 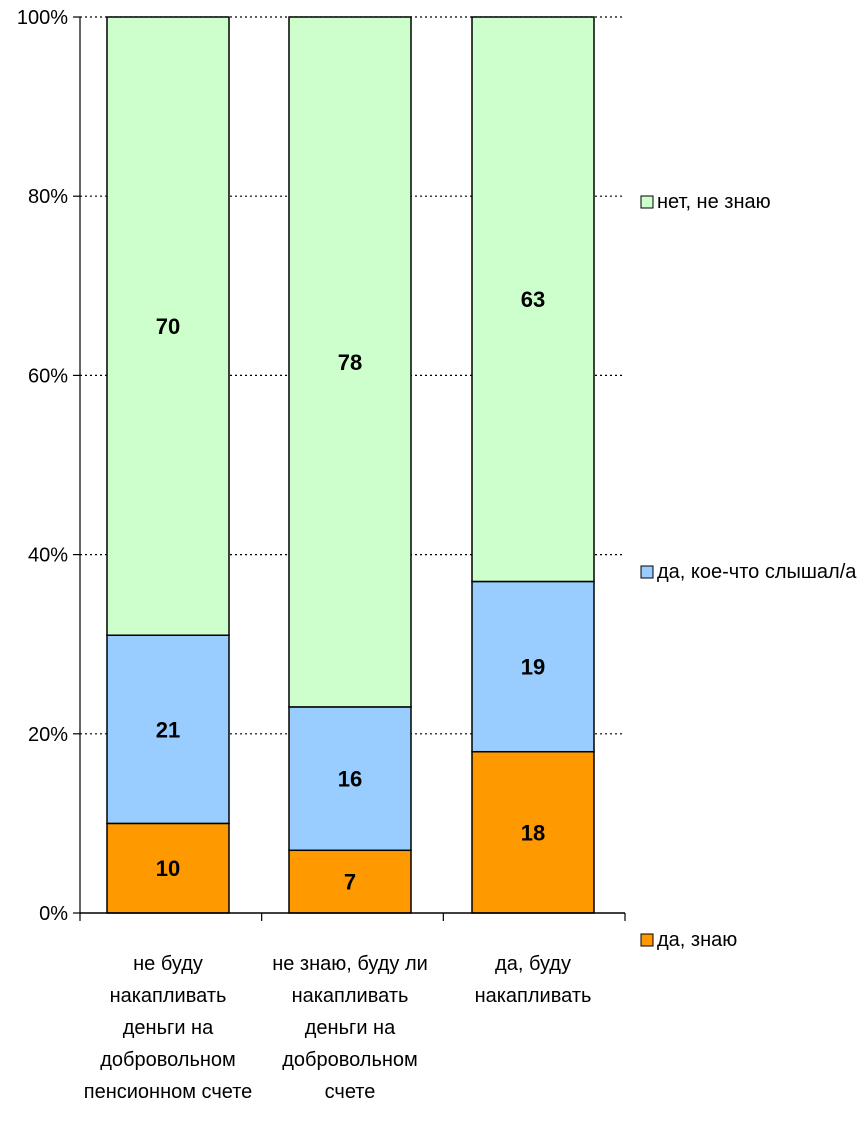 I want to click on data-label: 19, so click(x=533, y=667).